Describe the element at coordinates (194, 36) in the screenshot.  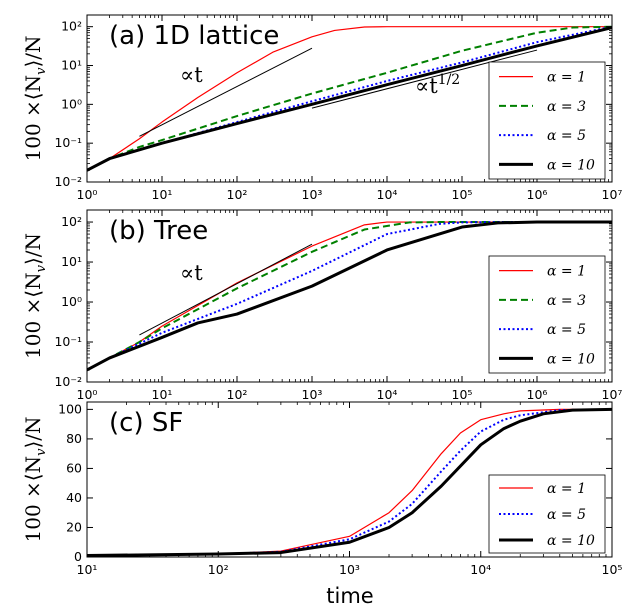
I see `panel-title: (a) 1D lattice` at that location.